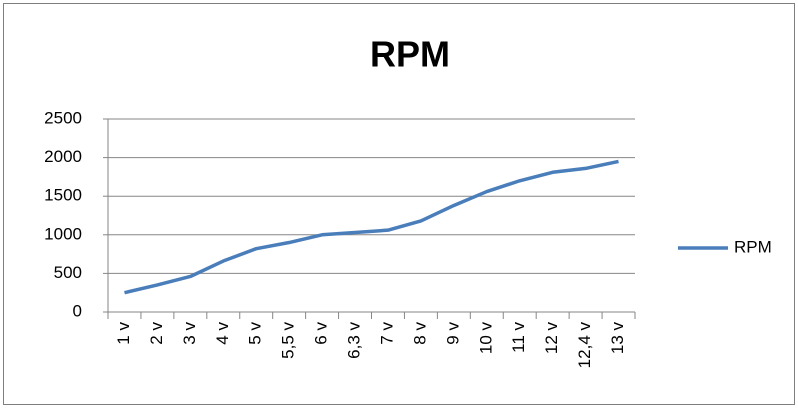 This screenshot has height=408, width=798. What do you see at coordinates (63, 117) in the screenshot?
I see `y-tick-label: 2500` at bounding box center [63, 117].